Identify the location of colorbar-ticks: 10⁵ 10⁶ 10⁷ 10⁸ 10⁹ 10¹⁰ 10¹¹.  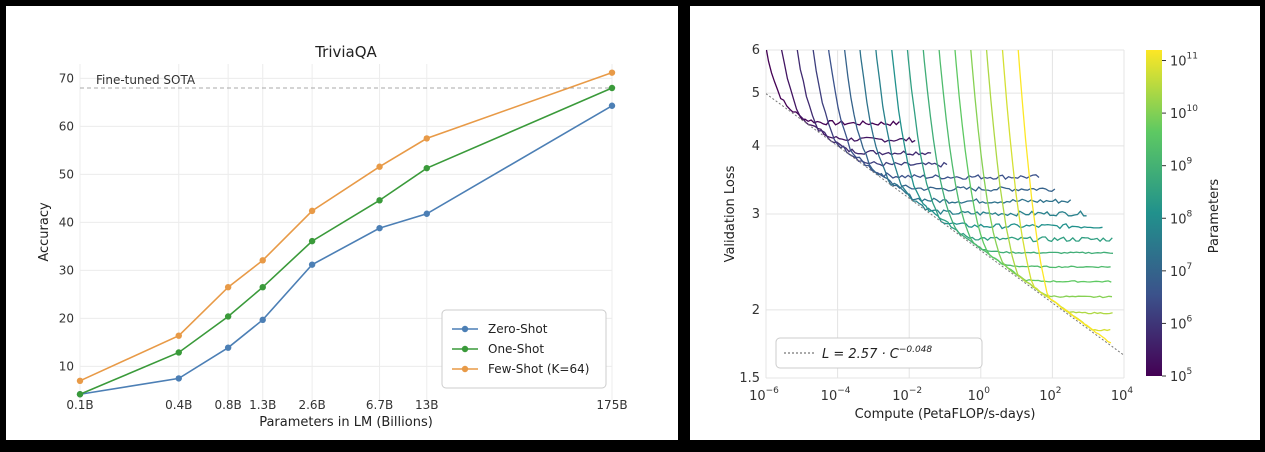
(1180, 218).